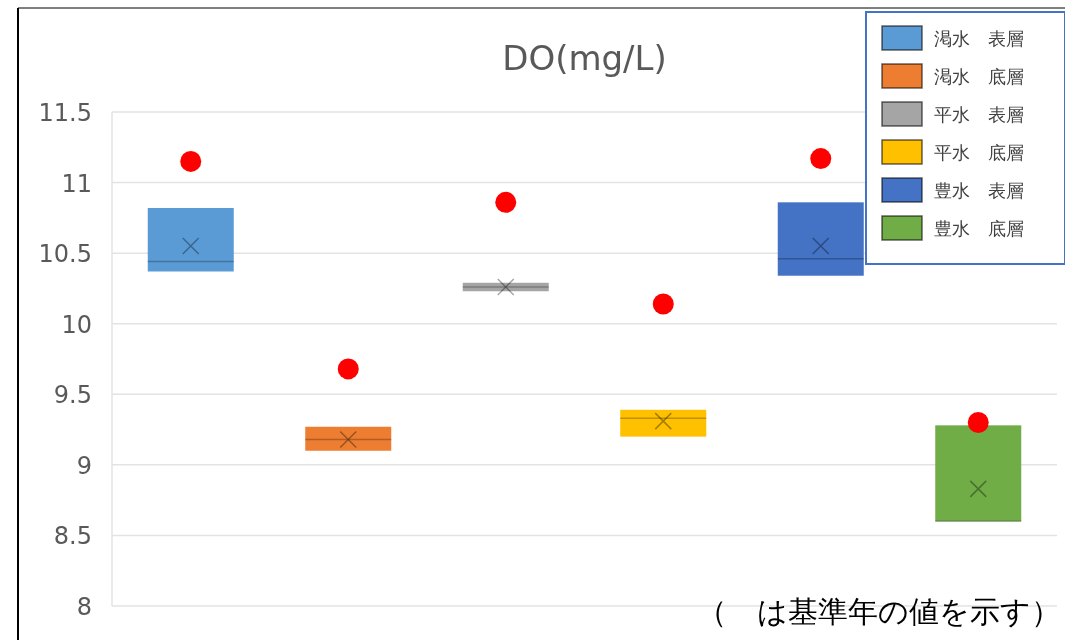  What do you see at coordinates (979, 228) in the screenshot?
I see `legend-label: 豊水 底層` at bounding box center [979, 228].